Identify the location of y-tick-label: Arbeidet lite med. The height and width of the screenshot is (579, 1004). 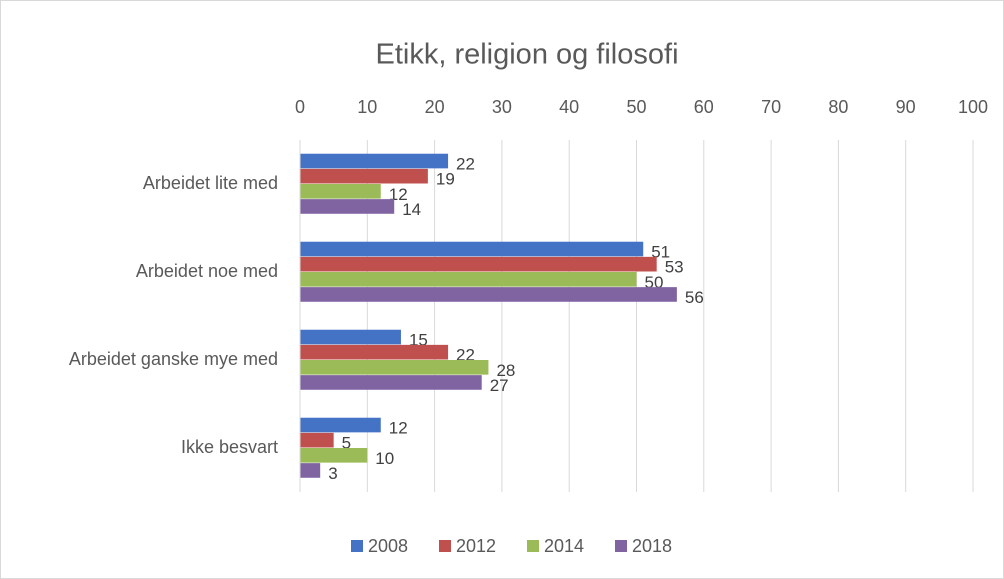
(210, 183).